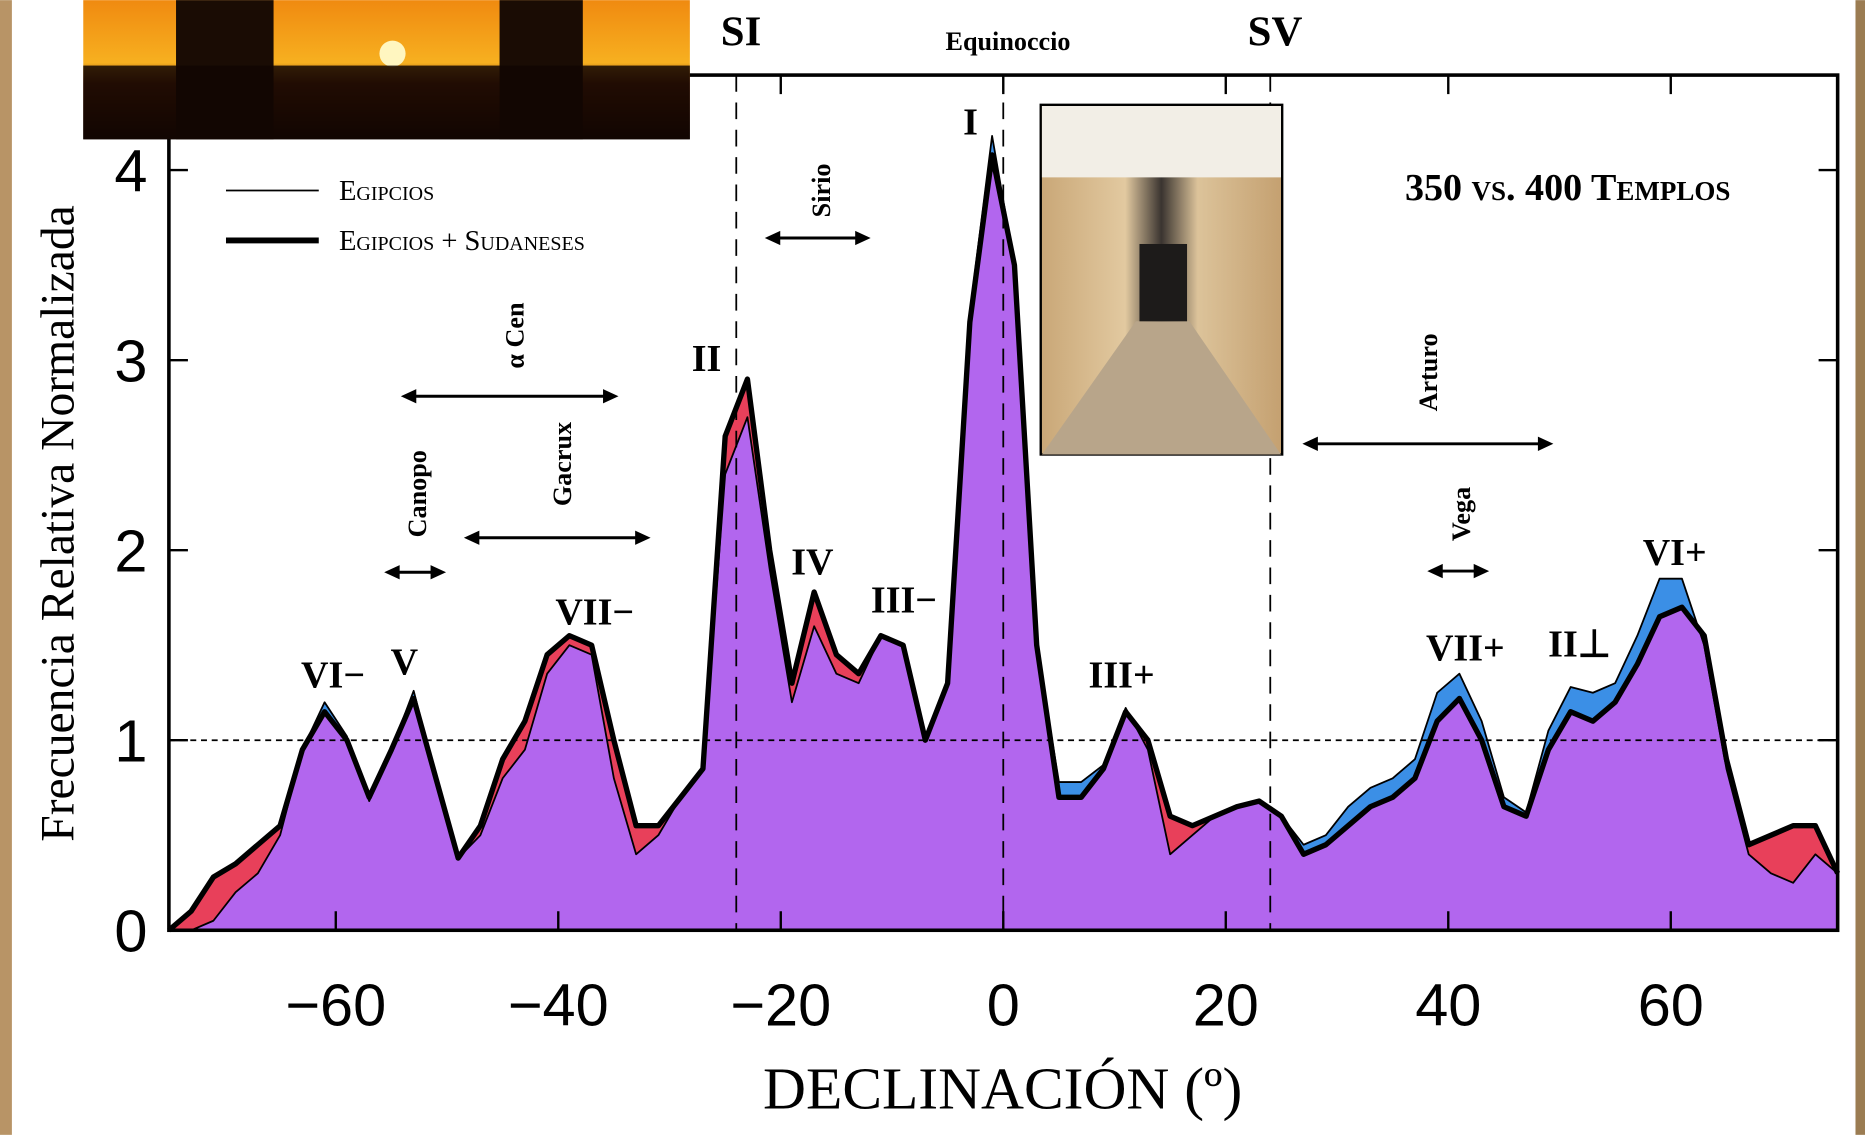 This screenshot has height=1135, width=1865. What do you see at coordinates (1465, 648) in the screenshot?
I see `peak-label: VII+` at bounding box center [1465, 648].